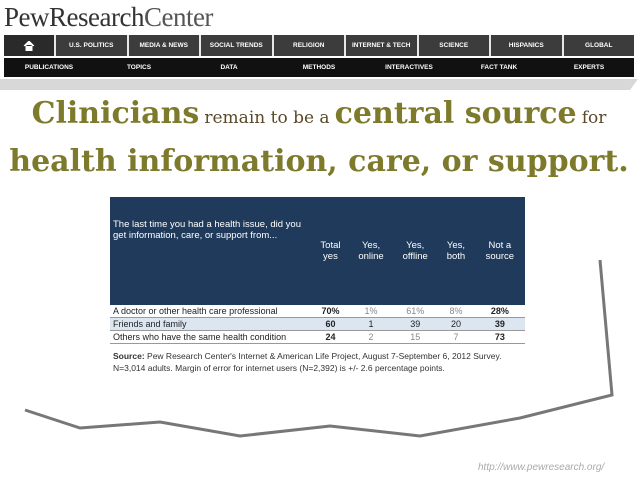 This screenshot has height=479, width=638. I want to click on nav-item: TOPICS, so click(139, 67).